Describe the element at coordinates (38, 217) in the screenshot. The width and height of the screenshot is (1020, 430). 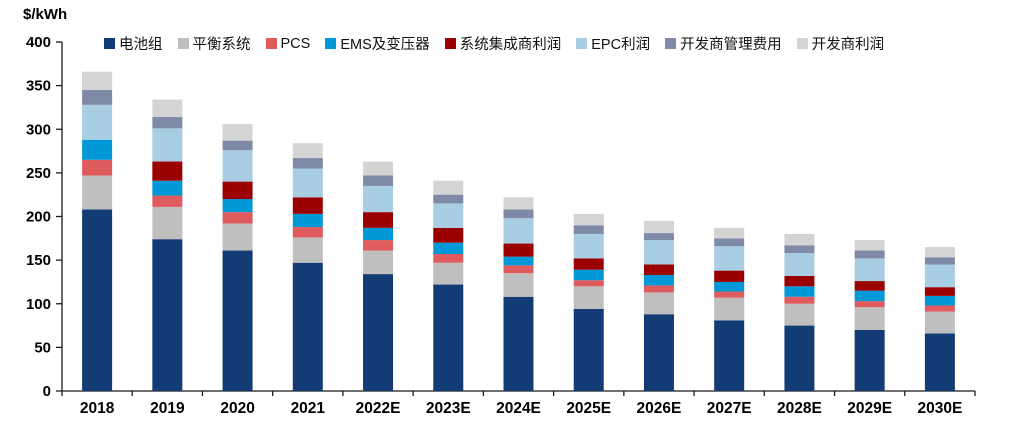
I see `y-tick-label: 200` at that location.